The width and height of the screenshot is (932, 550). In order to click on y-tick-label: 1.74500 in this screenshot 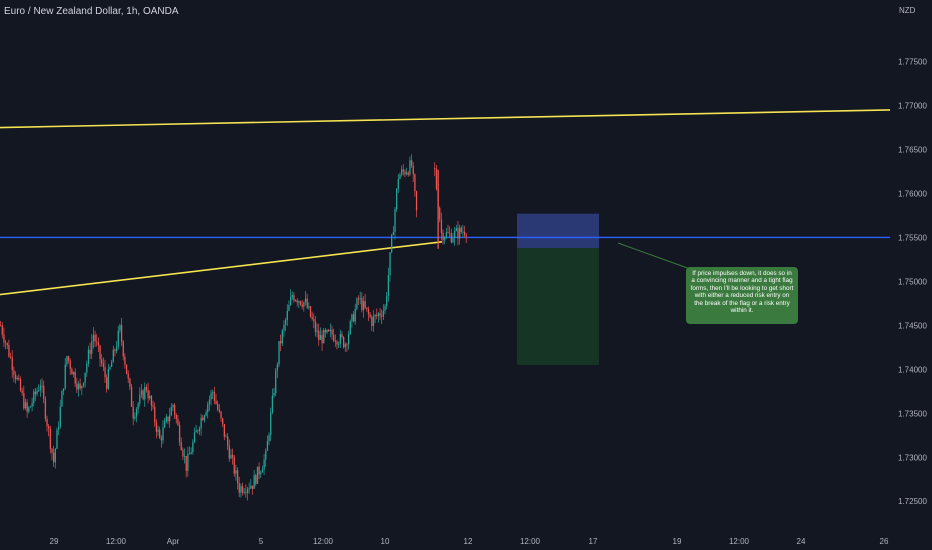, I will do `click(912, 325)`.